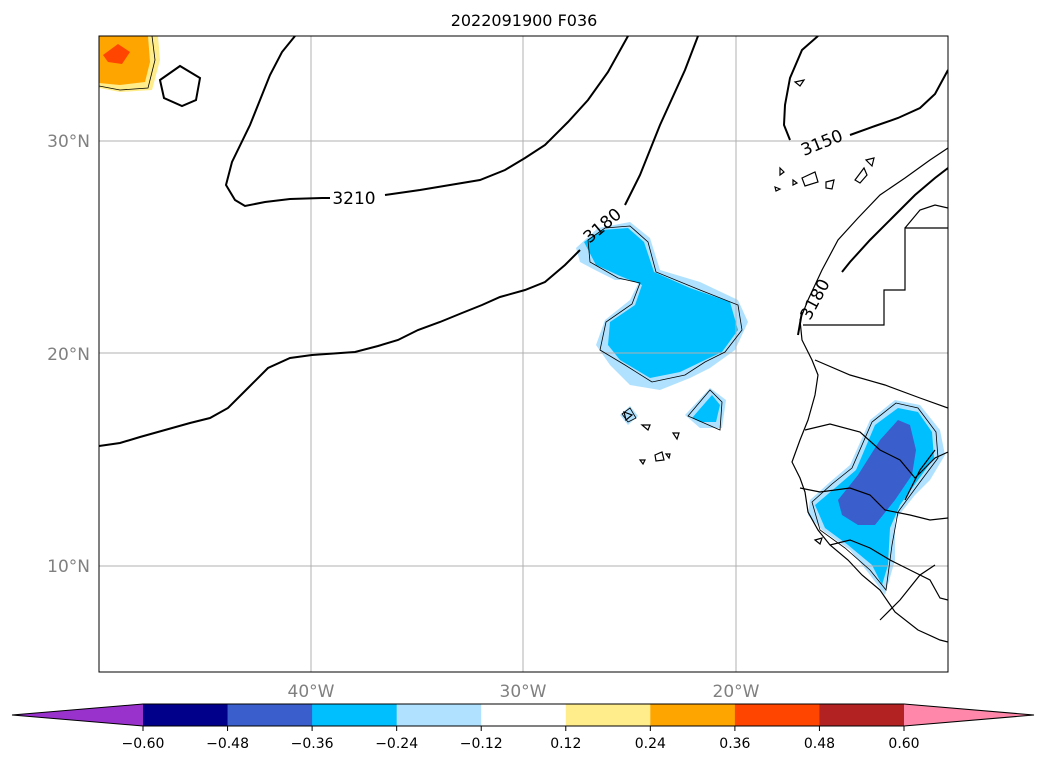 Image resolution: width=1047 pixels, height=765 pixels. I want to click on positive-anomaly-core, so click(116, 54).